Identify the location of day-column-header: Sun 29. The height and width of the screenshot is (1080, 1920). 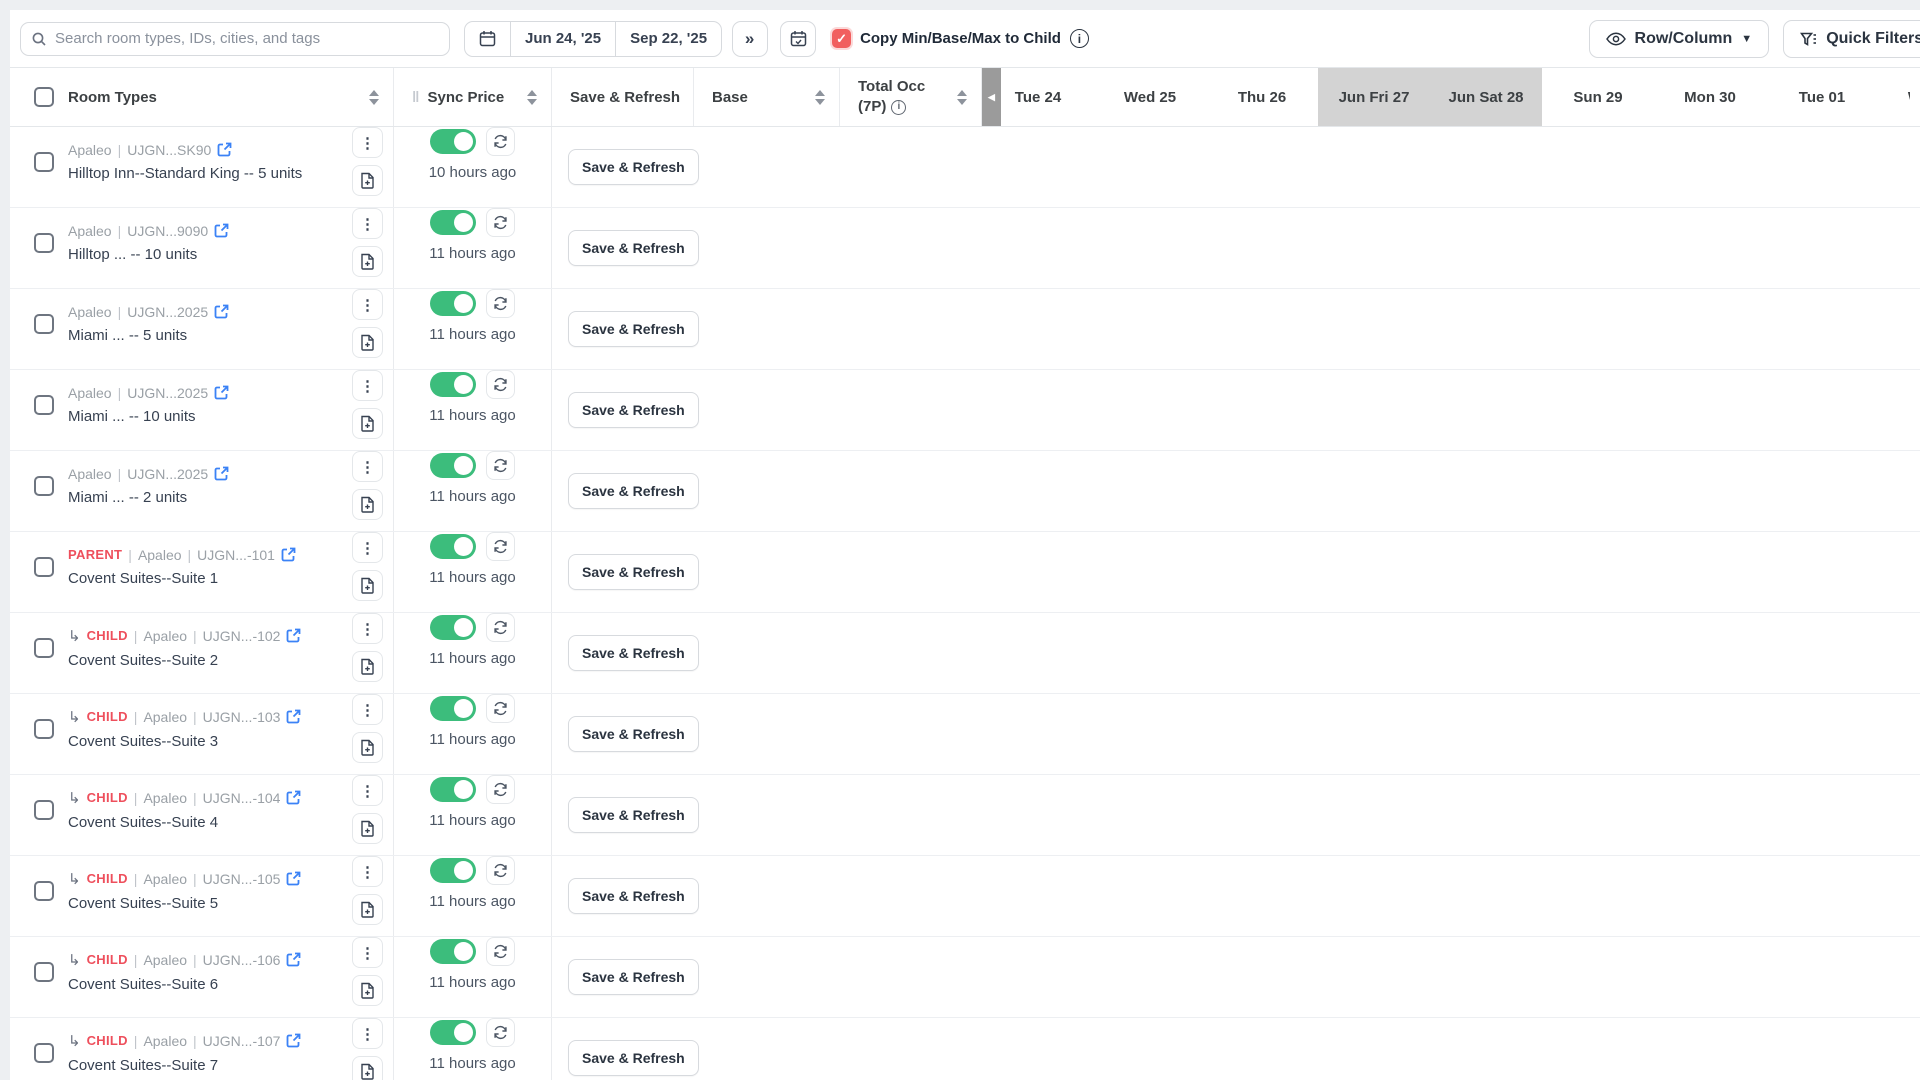
(1598, 97).